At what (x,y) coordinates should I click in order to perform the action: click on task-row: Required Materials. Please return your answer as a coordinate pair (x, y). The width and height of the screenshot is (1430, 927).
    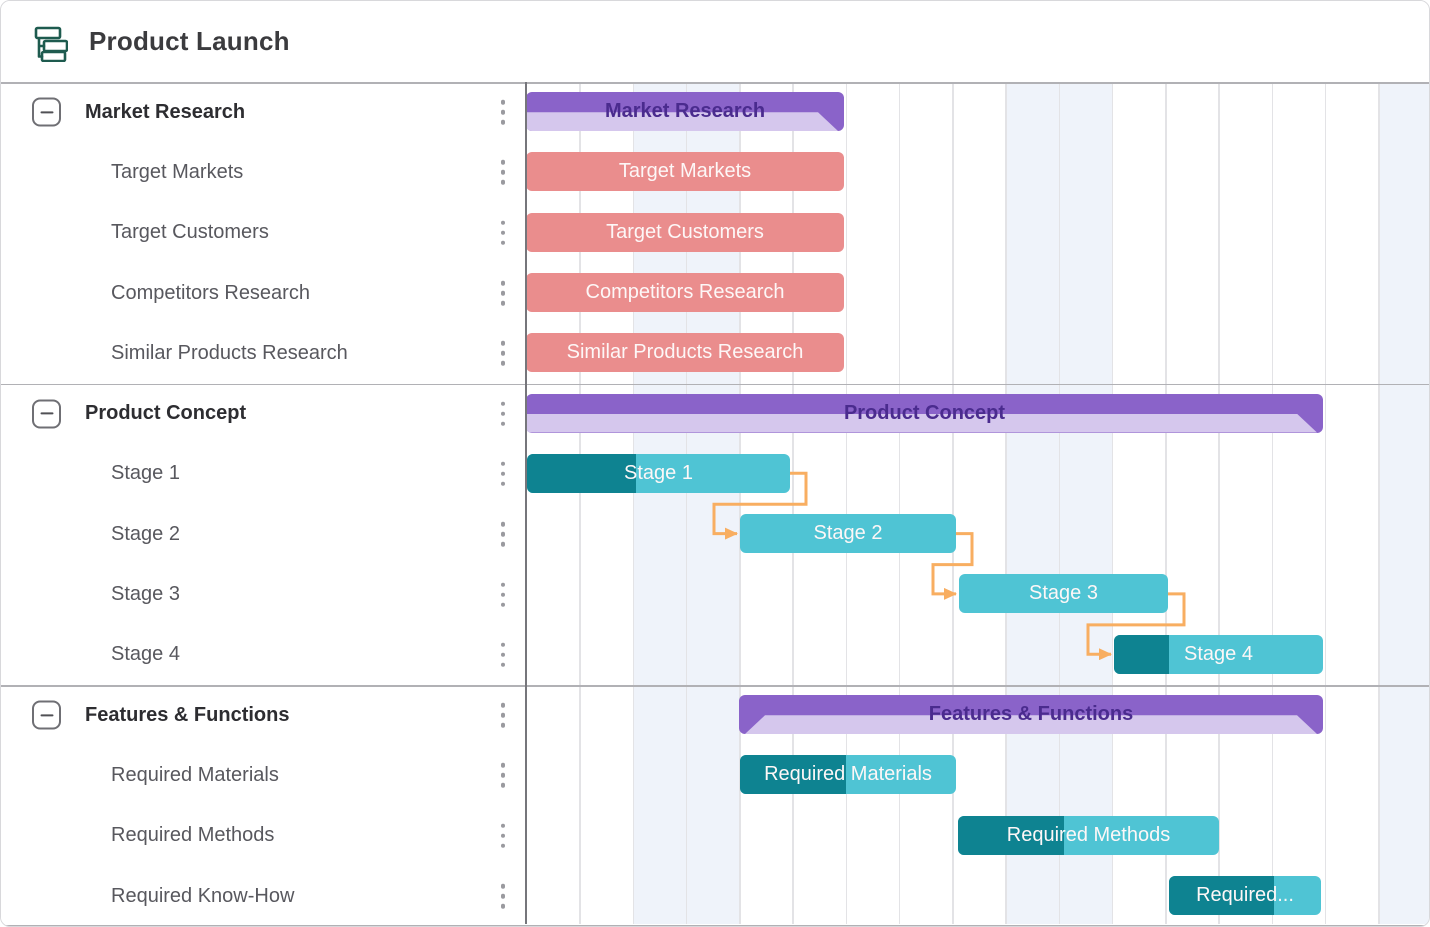
    Looking at the image, I should click on (263, 775).